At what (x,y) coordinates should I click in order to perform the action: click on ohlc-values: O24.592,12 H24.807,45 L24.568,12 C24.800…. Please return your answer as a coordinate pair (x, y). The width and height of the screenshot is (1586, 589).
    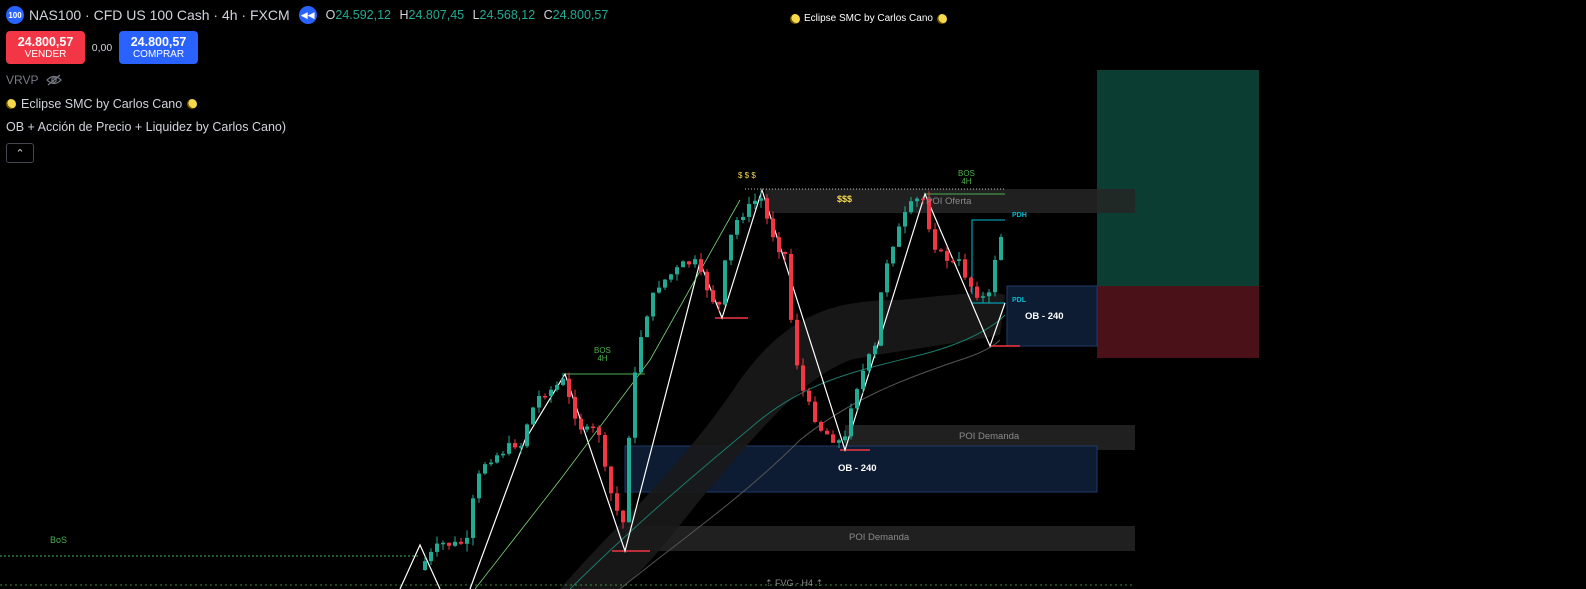
    Looking at the image, I should click on (467, 15).